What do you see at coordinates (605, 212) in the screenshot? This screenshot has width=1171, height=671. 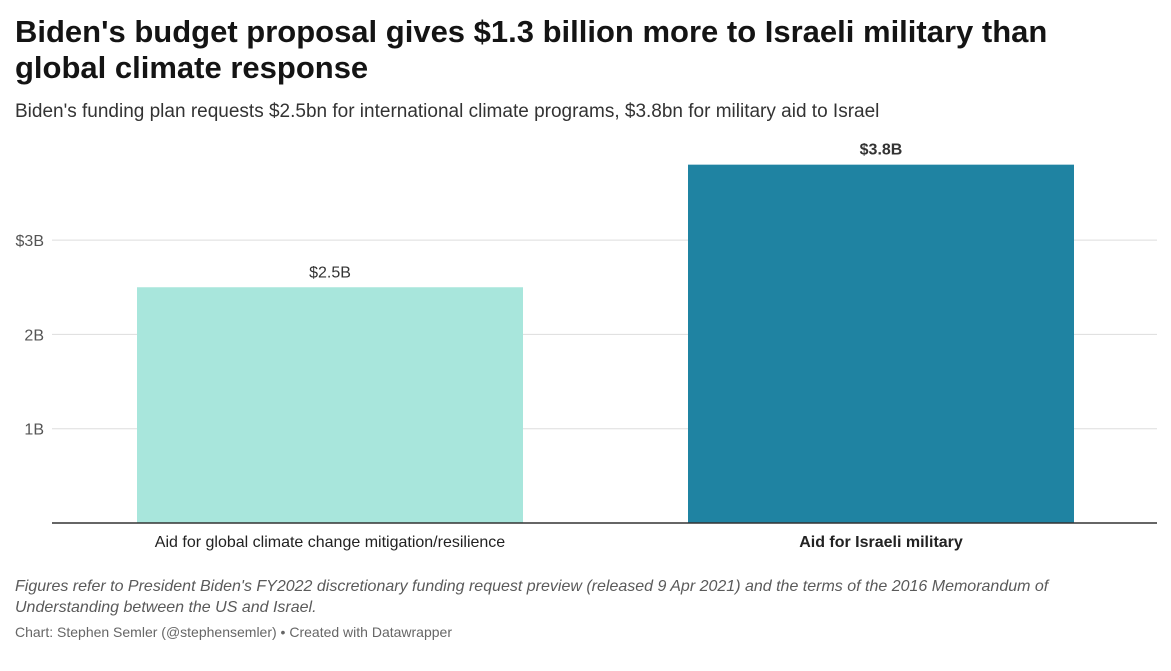 I see `value-labels: $2.5B $3.8B` at bounding box center [605, 212].